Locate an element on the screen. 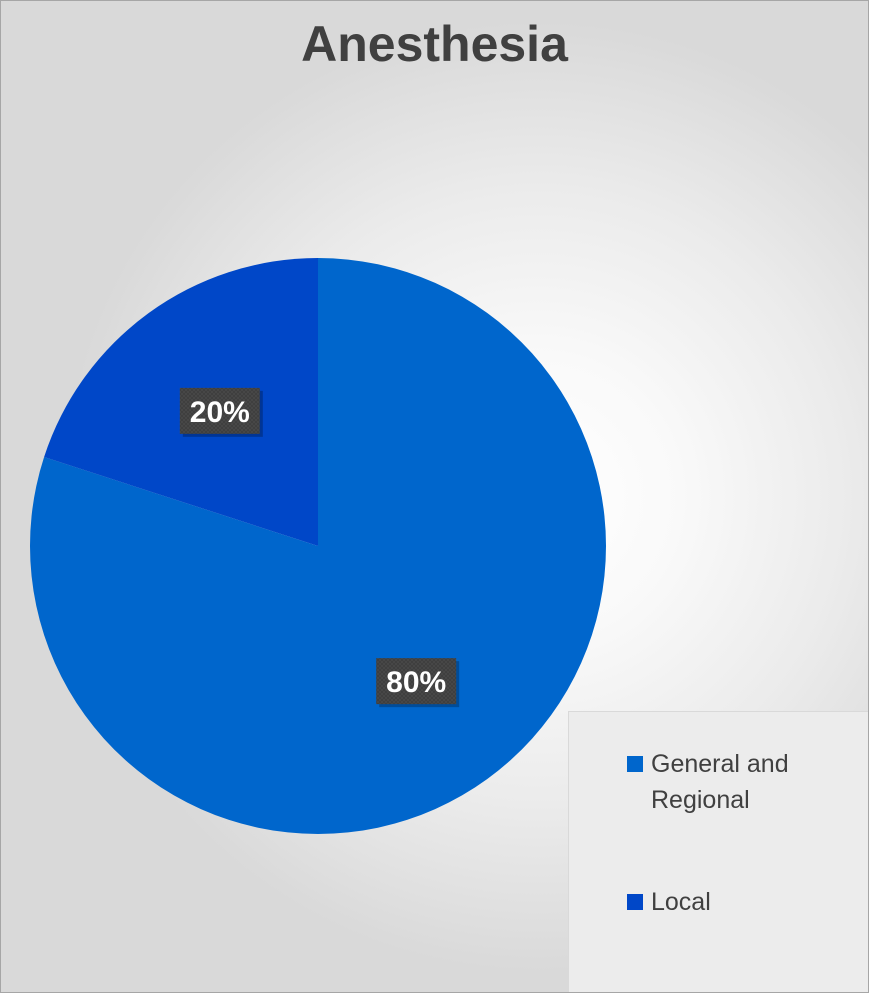 Image resolution: width=869 pixels, height=993 pixels. legend-swatch-general-and-regional is located at coordinates (635, 764).